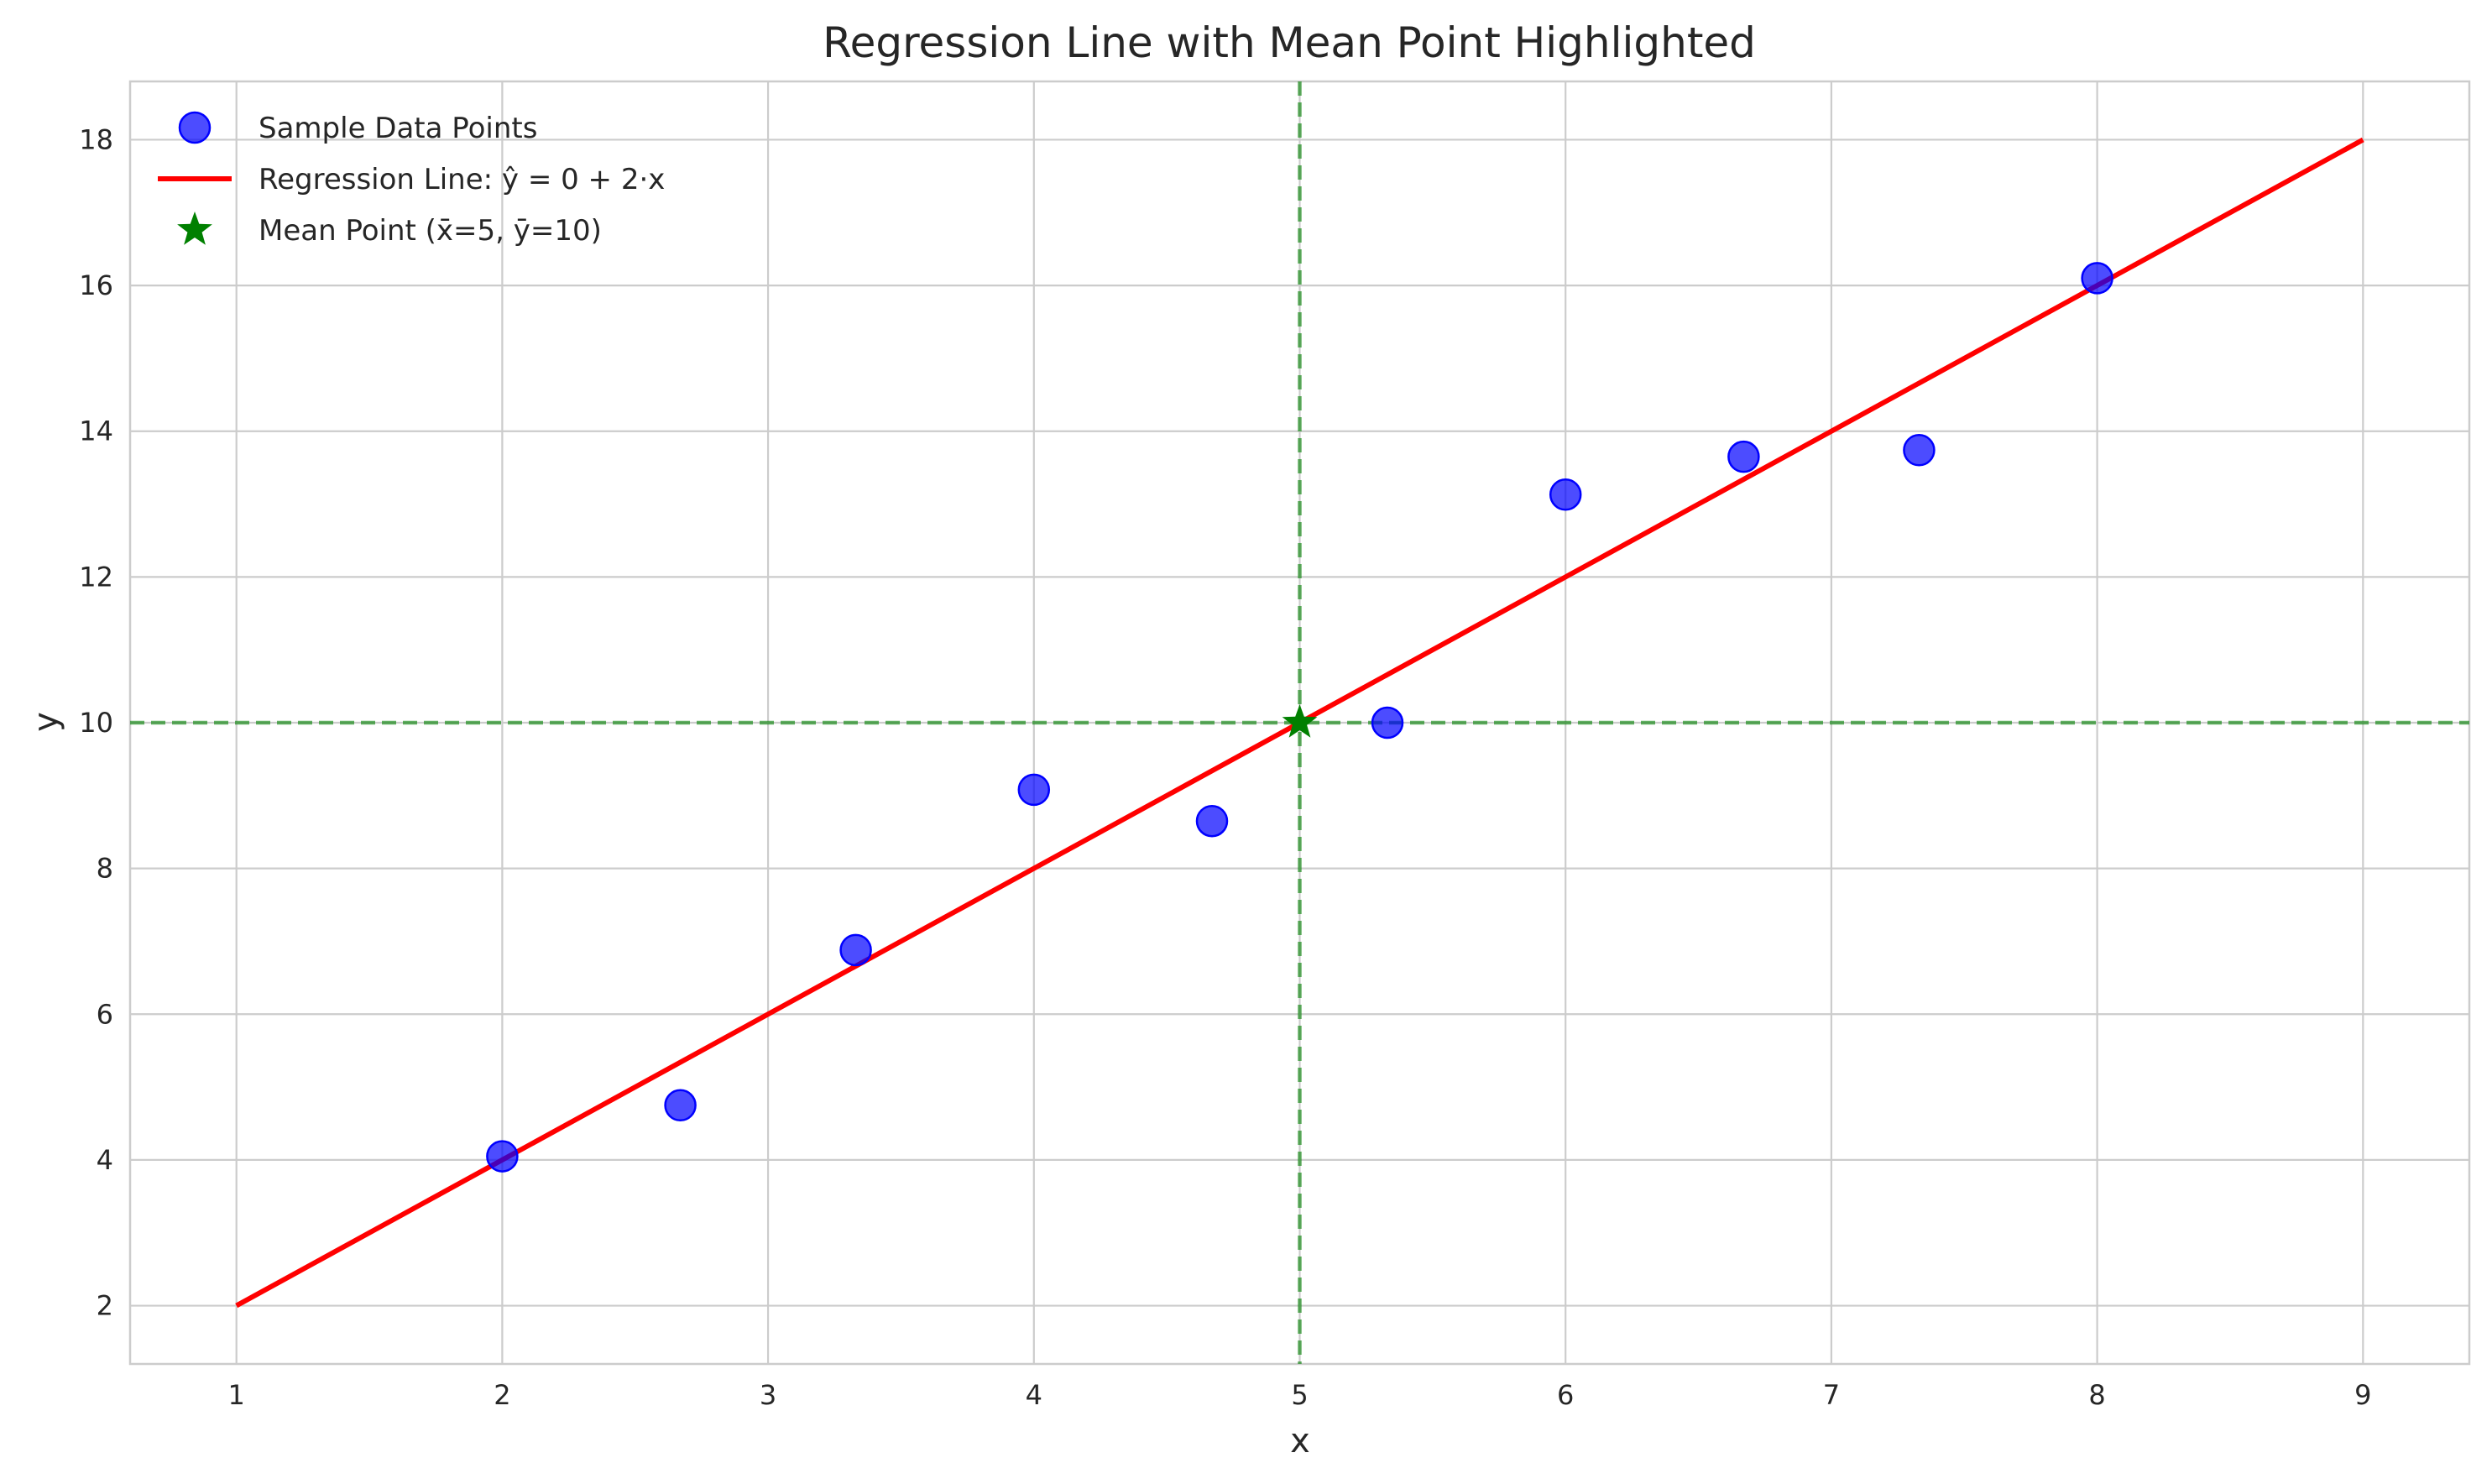 Image resolution: width=2492 pixels, height=1484 pixels. Describe the element at coordinates (462, 179) in the screenshot. I see `legend-label: Regression Line: ŷ = 0 + 2·x` at that location.